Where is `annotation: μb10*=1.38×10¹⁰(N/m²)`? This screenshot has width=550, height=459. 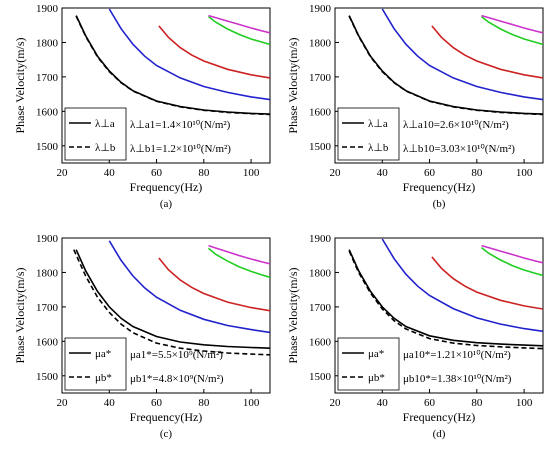
annotation: μb10*=1.38×10¹⁰(N/m²) is located at coordinates (457, 379).